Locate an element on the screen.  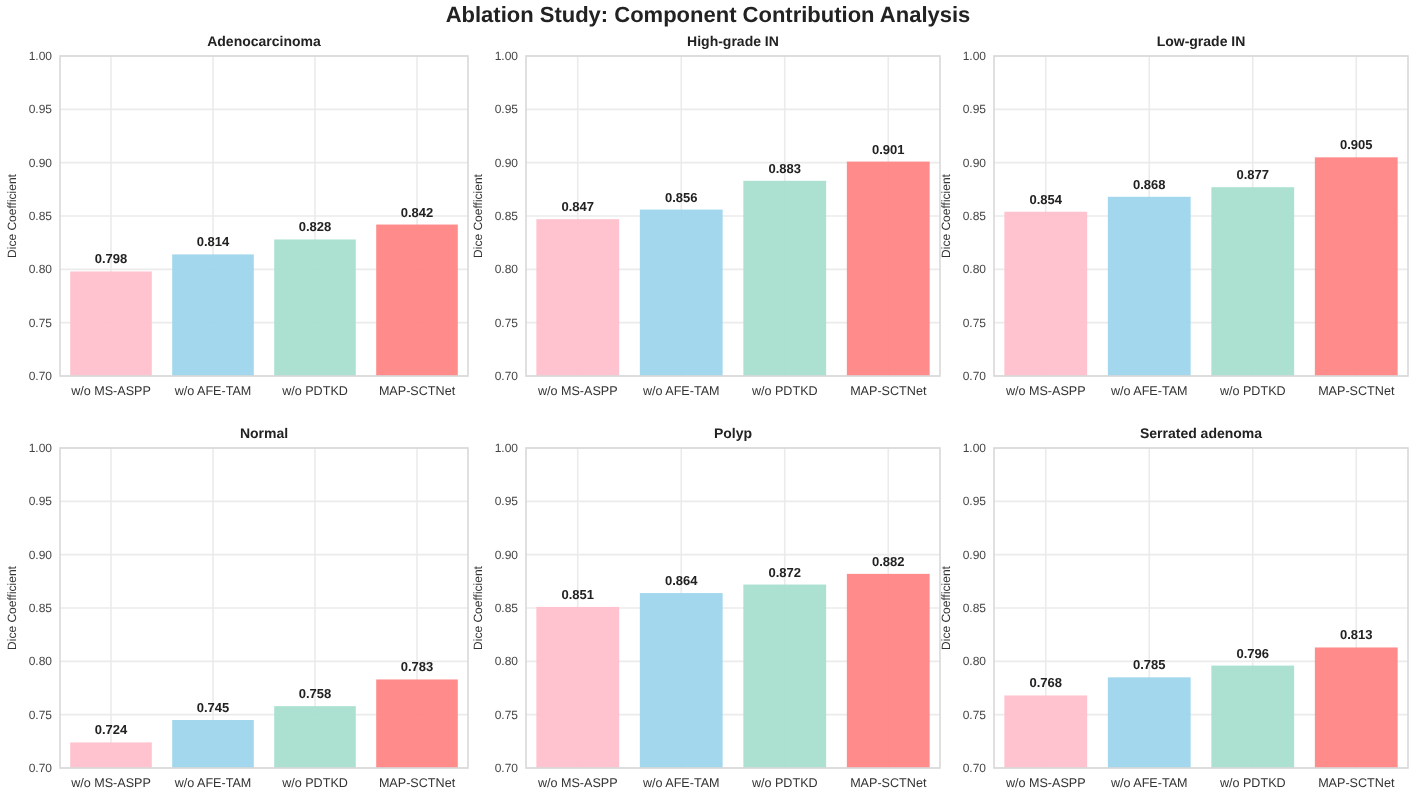
text: Ablation Study: Component Contribution Analysis is located at coordinates (708, 16).